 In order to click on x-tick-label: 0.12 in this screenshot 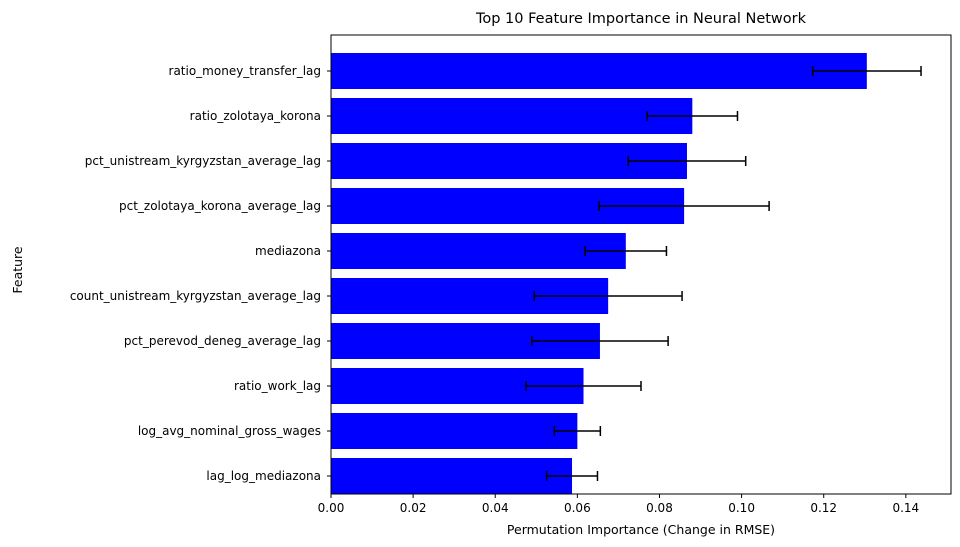, I will do `click(823, 508)`.